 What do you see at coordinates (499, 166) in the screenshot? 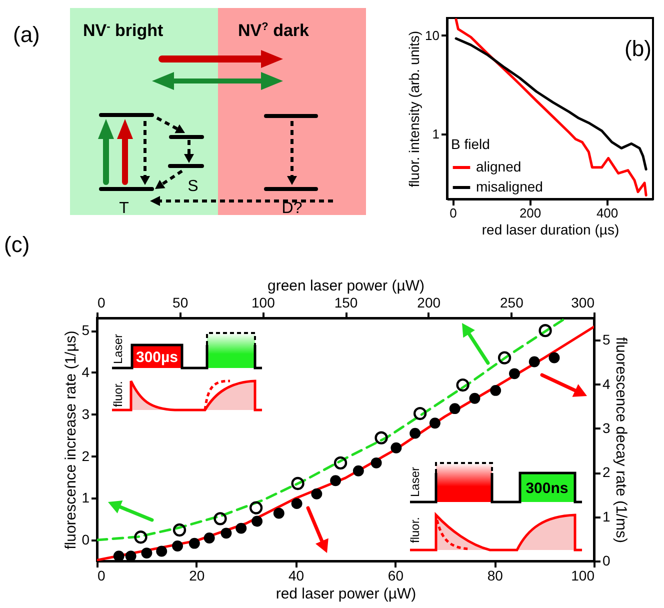
I see `legend-label: aligned` at bounding box center [499, 166].